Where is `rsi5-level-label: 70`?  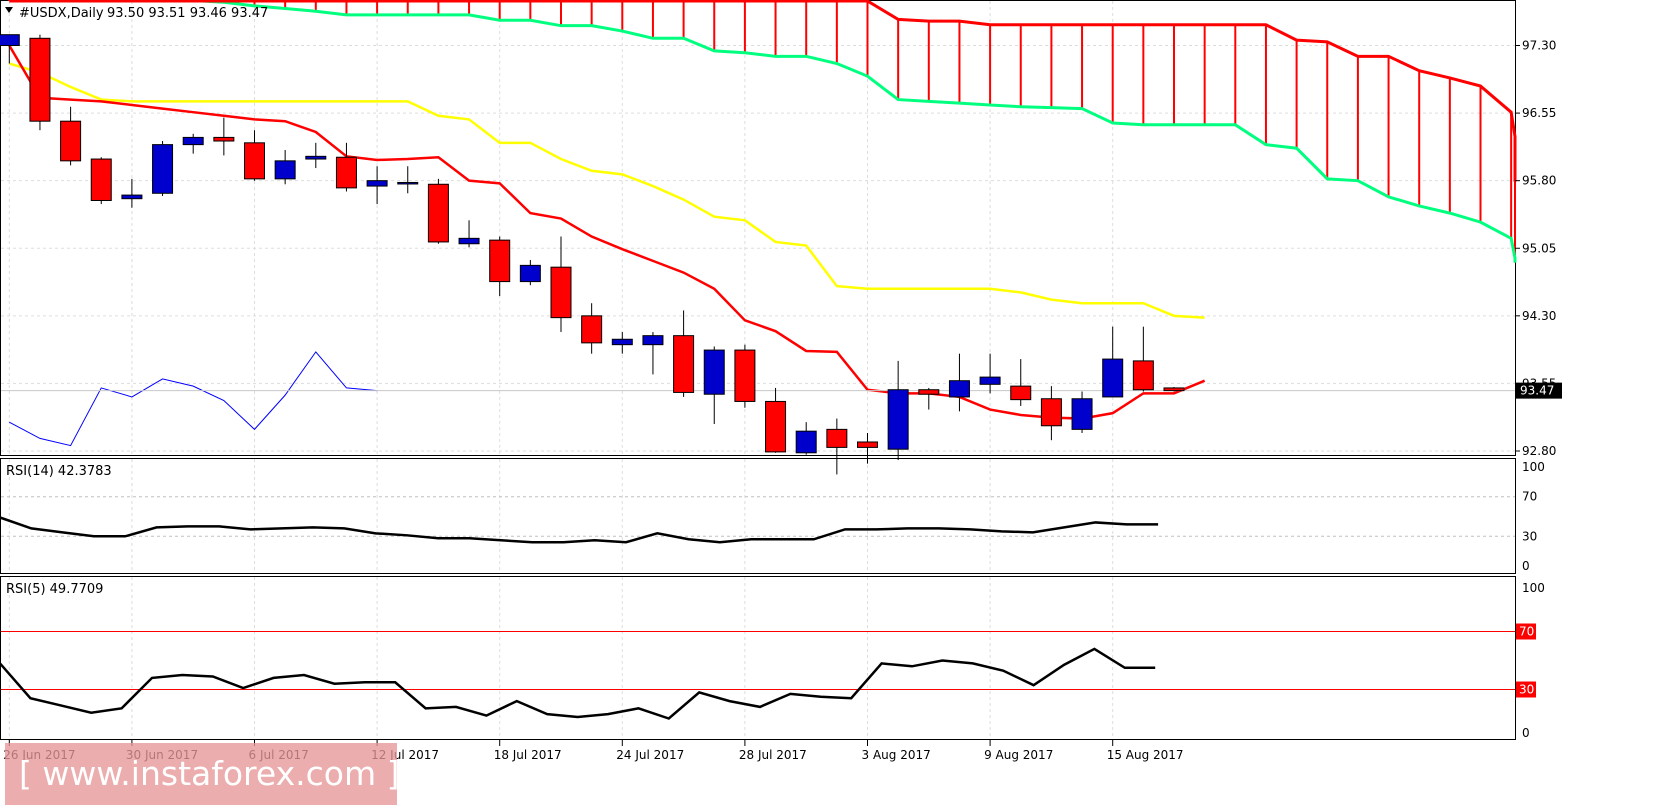
rsi5-level-label: 70 is located at coordinates (1526, 632).